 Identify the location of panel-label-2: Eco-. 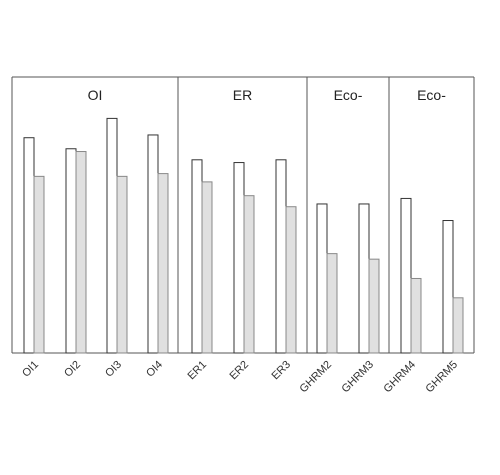
(348, 95).